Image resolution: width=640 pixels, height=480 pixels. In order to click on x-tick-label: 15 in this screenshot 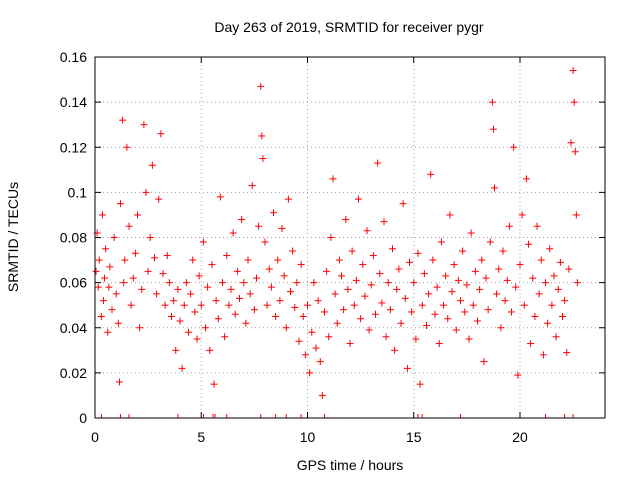, I will do `click(414, 437)`.